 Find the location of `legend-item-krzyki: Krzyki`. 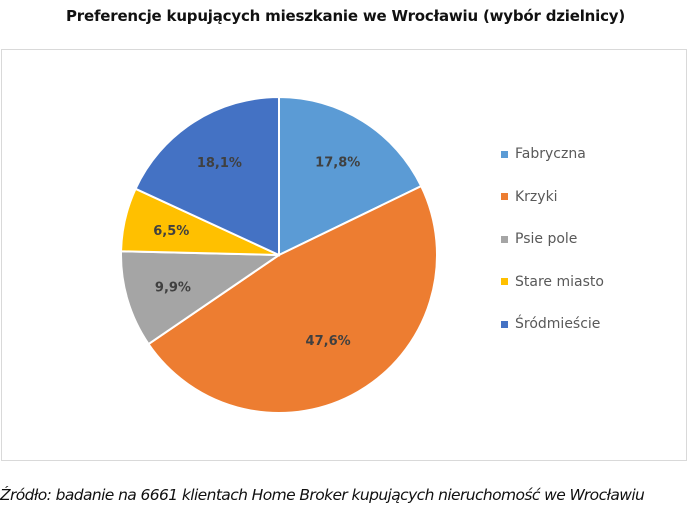

legend-item-krzyki: Krzyki is located at coordinates (552, 197).